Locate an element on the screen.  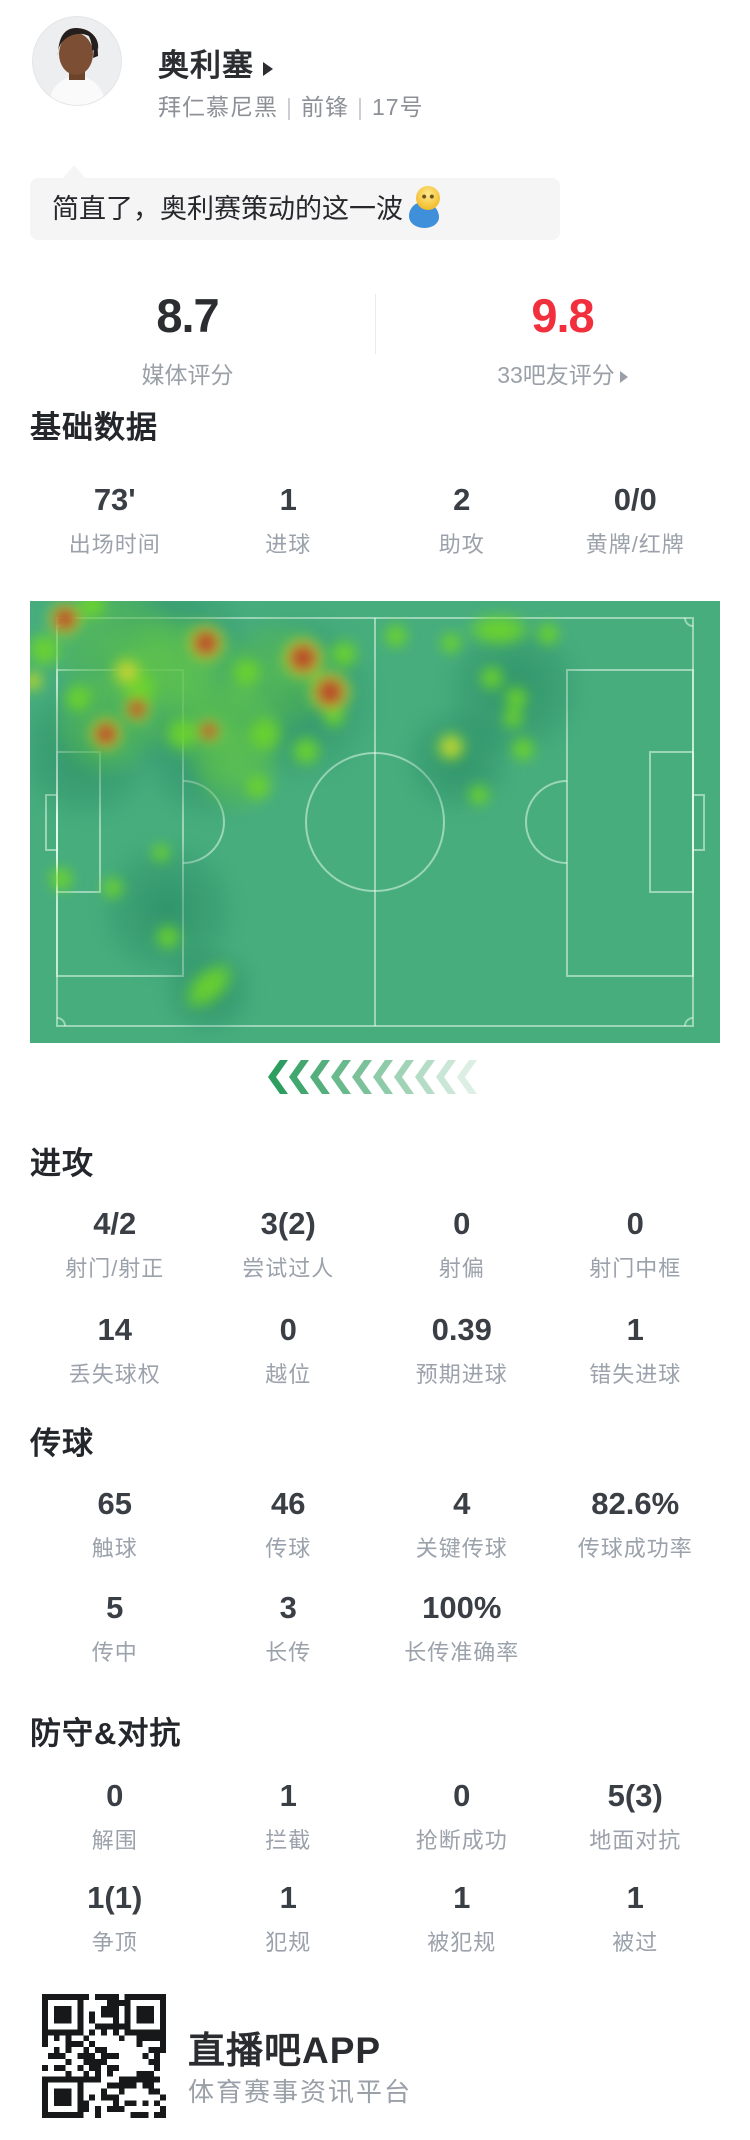
stat-label: 传中 is located at coordinates (114, 1652).